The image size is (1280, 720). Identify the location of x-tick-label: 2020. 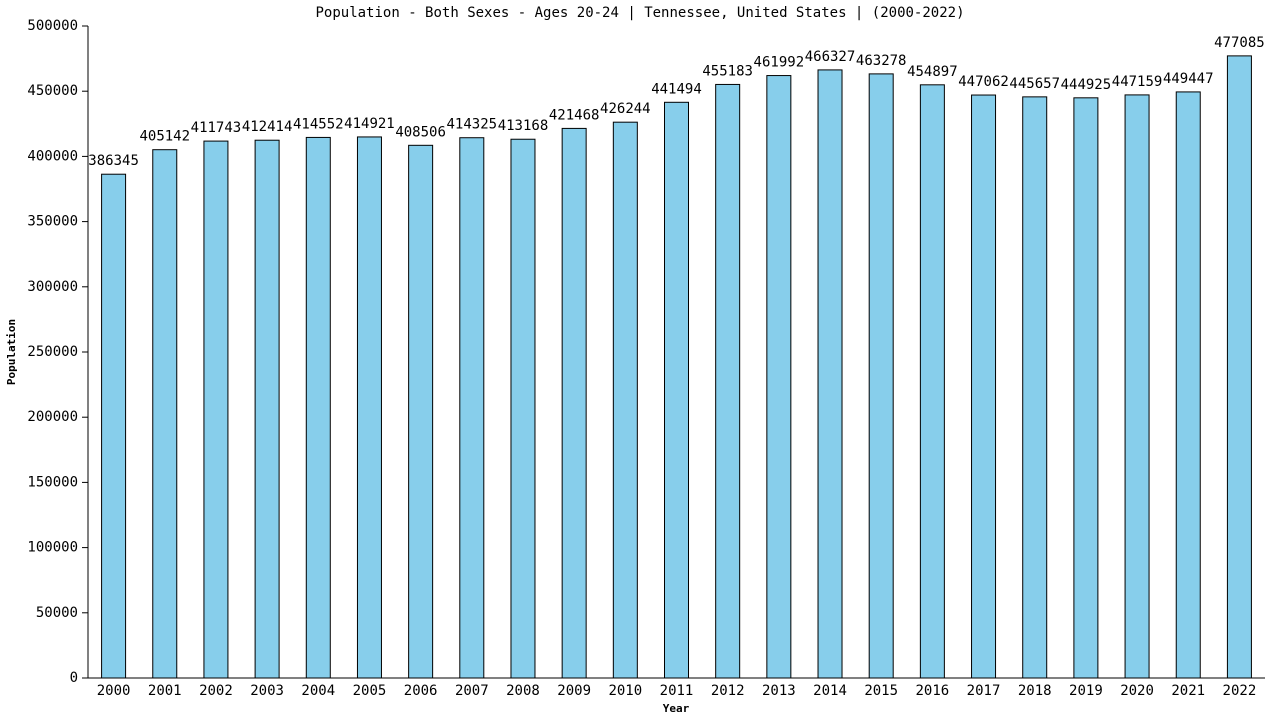
(1137, 691).